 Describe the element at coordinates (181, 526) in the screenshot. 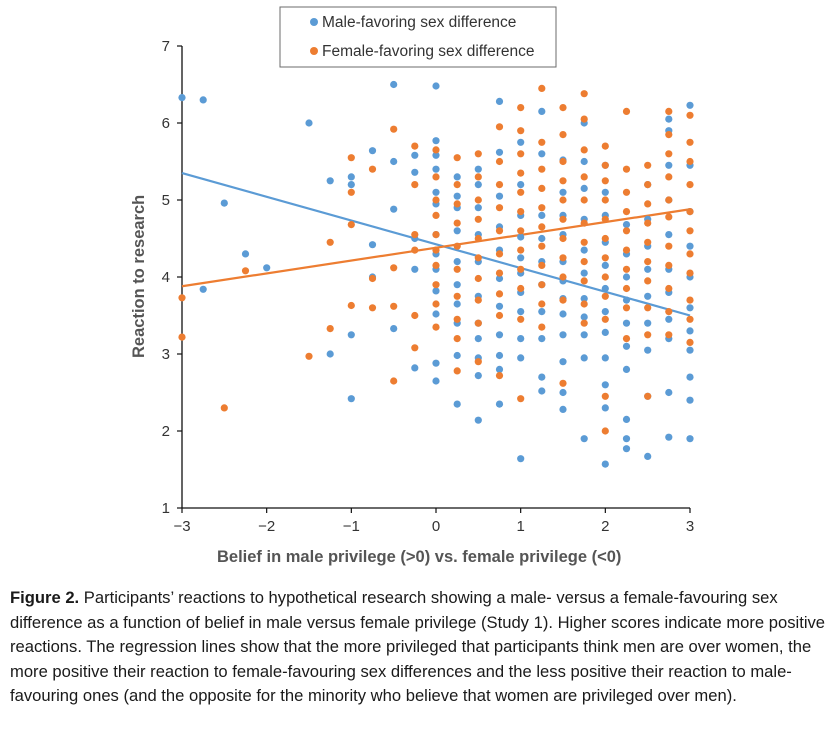

I see `x-tick-label: −3` at that location.